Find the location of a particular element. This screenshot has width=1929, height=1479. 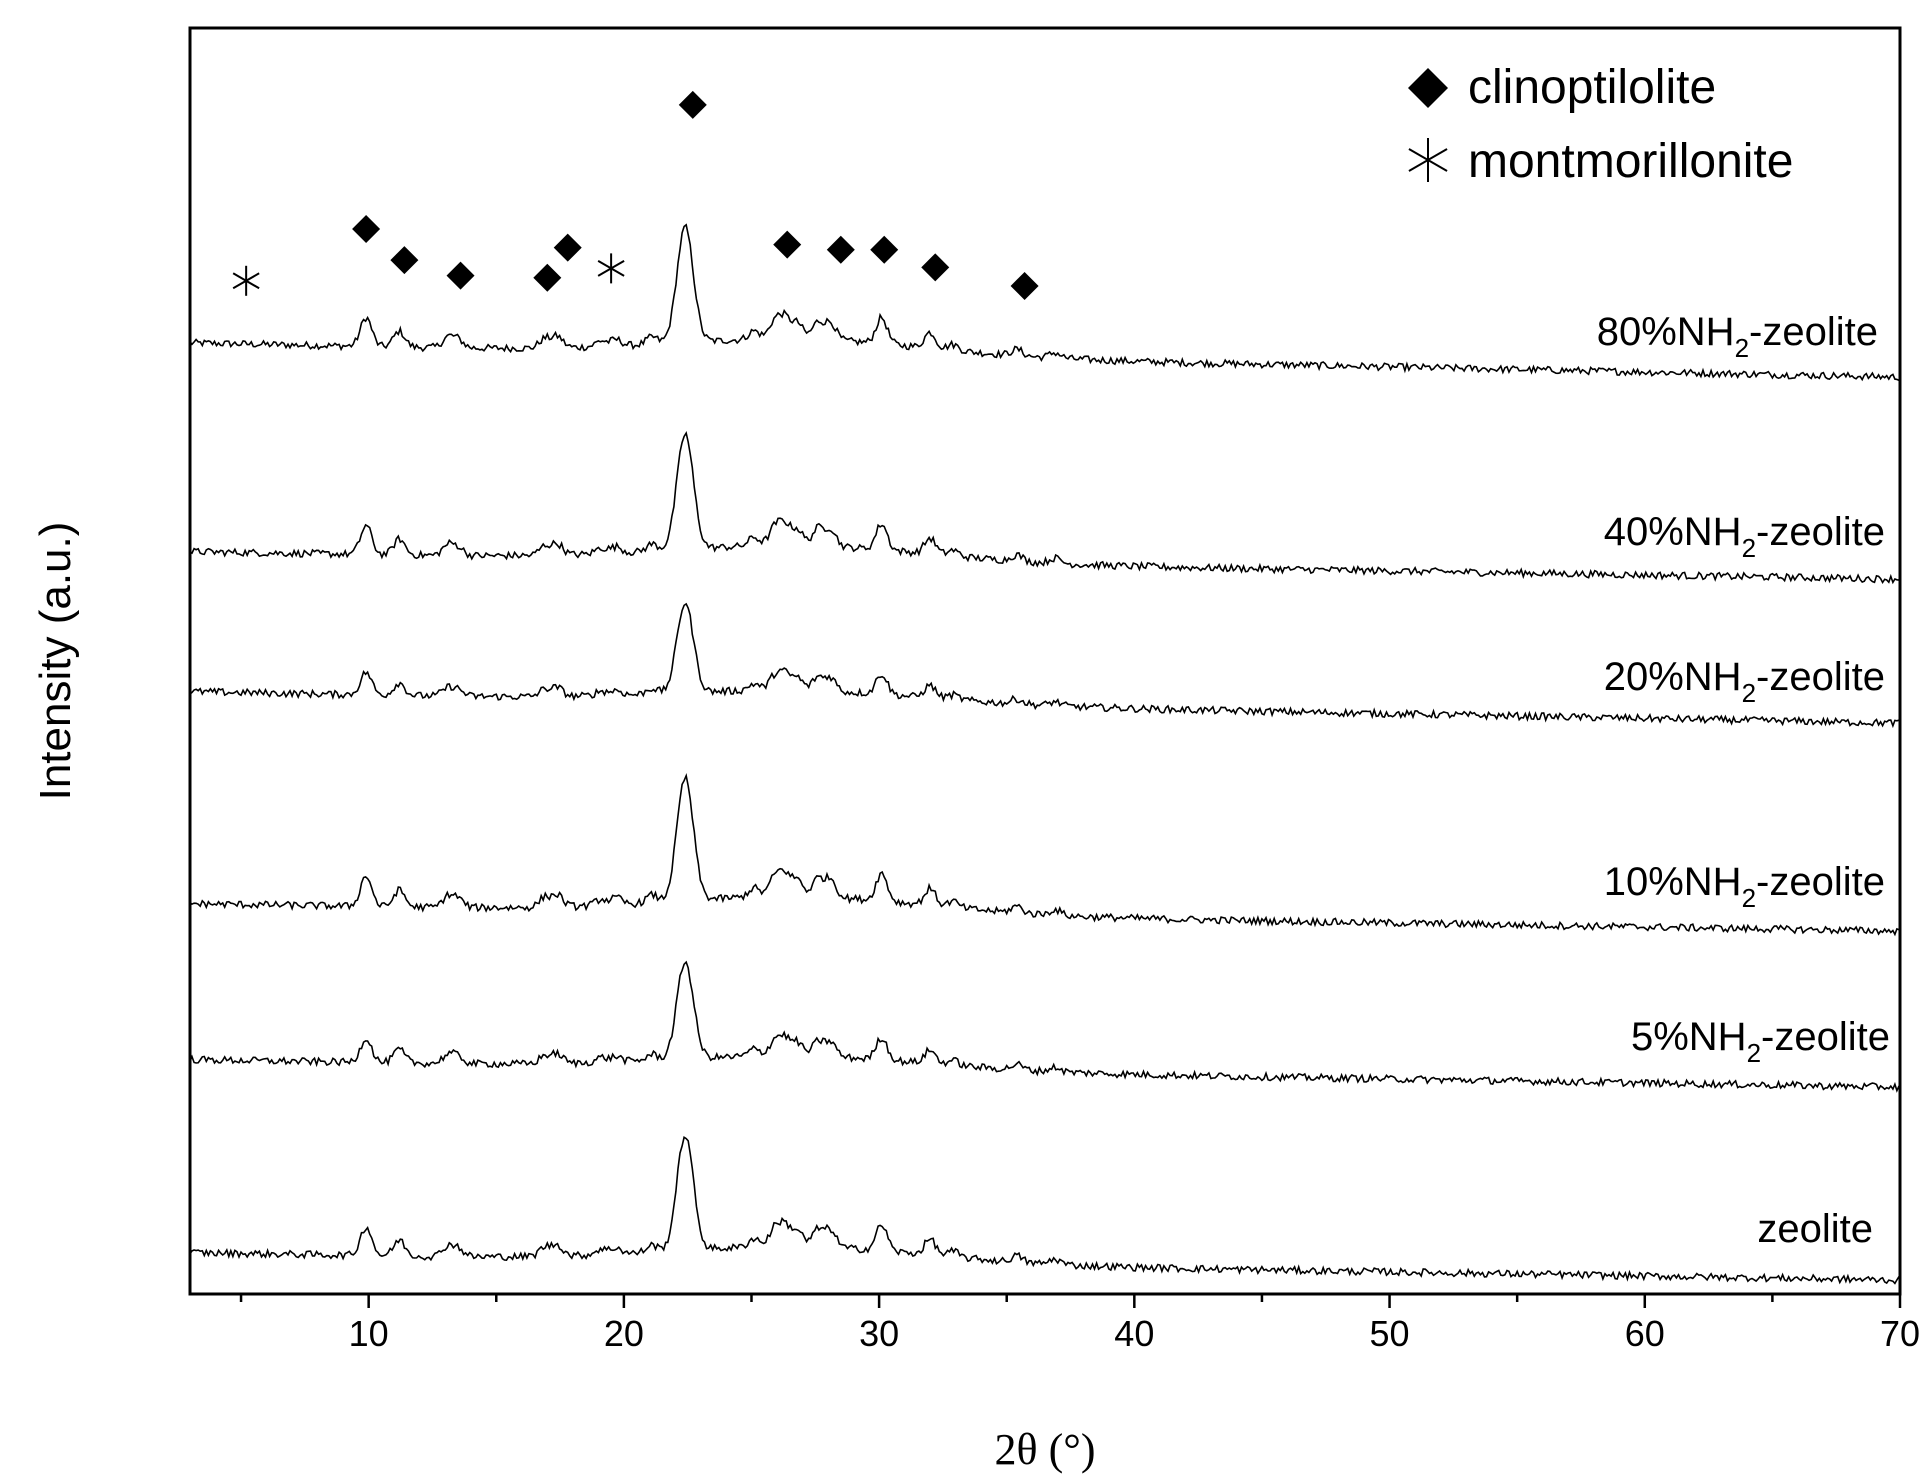

series-label-4: 5%NH2-zeolite is located at coordinates (1760, 1041).